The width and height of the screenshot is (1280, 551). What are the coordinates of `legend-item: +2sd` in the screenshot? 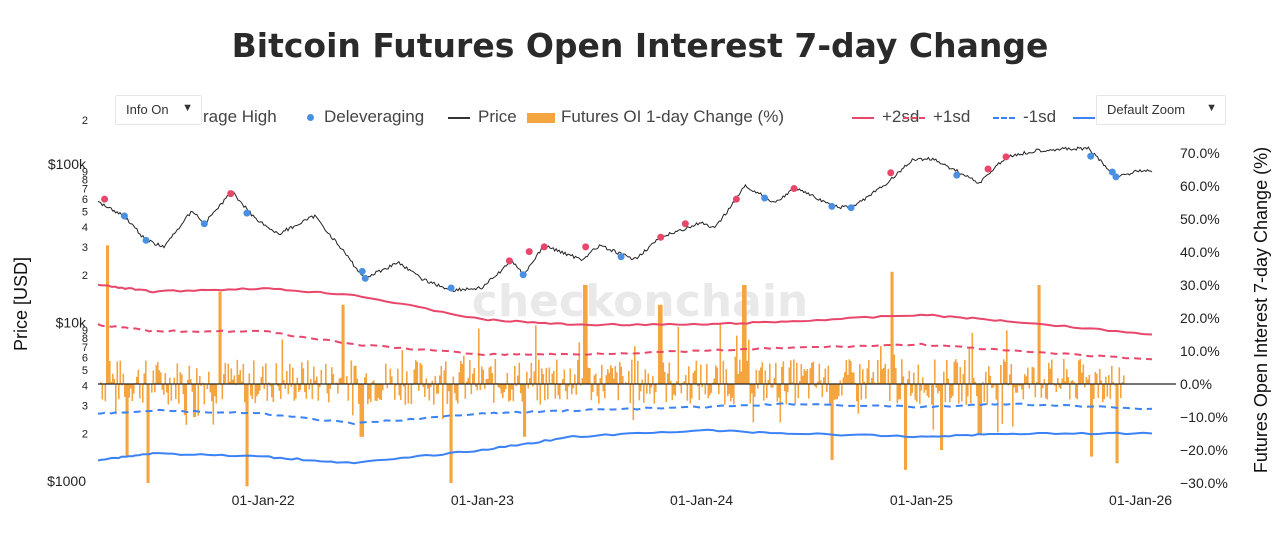 It's located at (885, 117).